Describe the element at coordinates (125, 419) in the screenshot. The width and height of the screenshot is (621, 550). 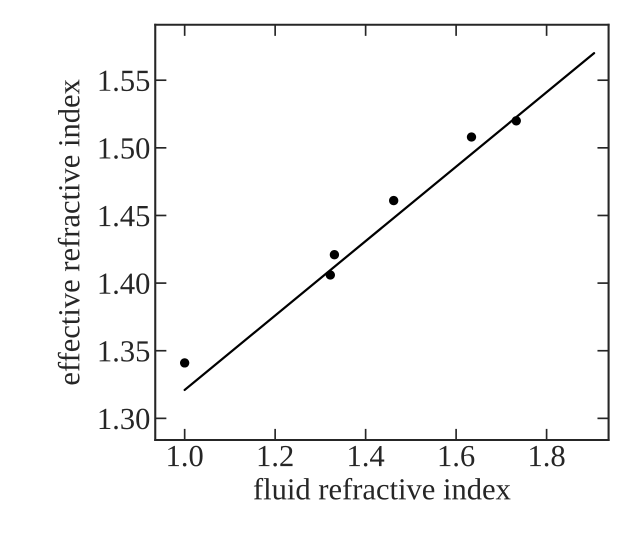
I see `y-tick-label: 1.30` at that location.